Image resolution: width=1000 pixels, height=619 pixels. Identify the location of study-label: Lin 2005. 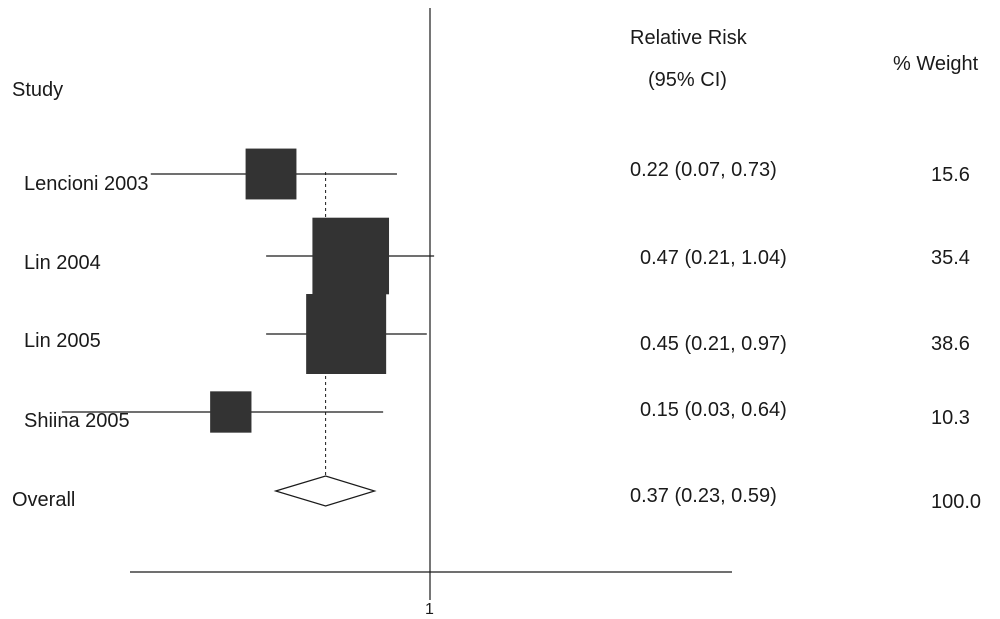
(62, 341).